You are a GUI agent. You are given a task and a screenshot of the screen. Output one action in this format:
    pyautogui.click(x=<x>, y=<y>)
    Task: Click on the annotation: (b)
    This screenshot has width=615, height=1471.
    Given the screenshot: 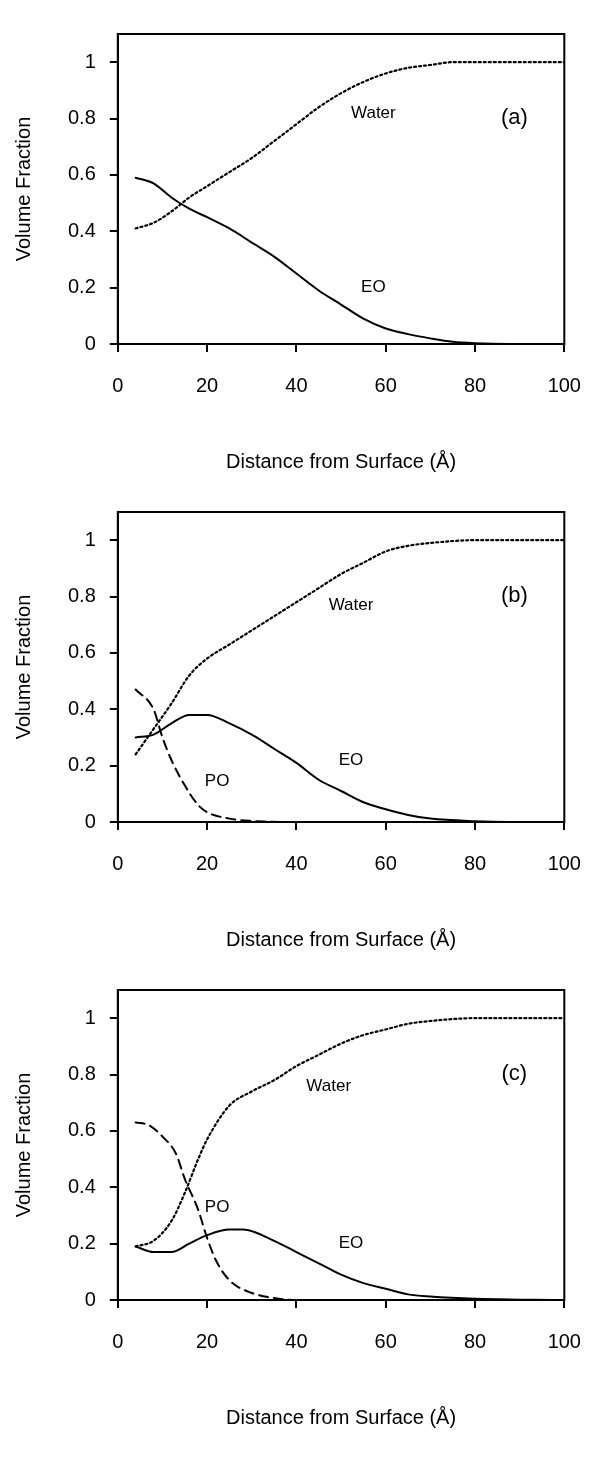 What is the action you would take?
    pyautogui.click(x=514, y=594)
    